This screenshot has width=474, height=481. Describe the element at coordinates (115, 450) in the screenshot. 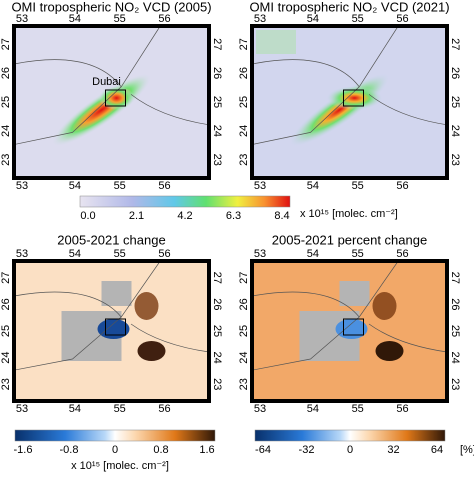

I see `colorbar-tick-label: 0` at that location.